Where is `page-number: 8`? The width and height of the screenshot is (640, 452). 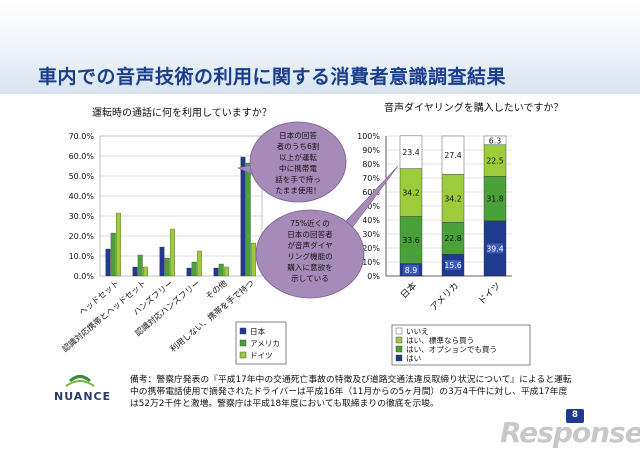
page-number: 8 is located at coordinates (575, 415).